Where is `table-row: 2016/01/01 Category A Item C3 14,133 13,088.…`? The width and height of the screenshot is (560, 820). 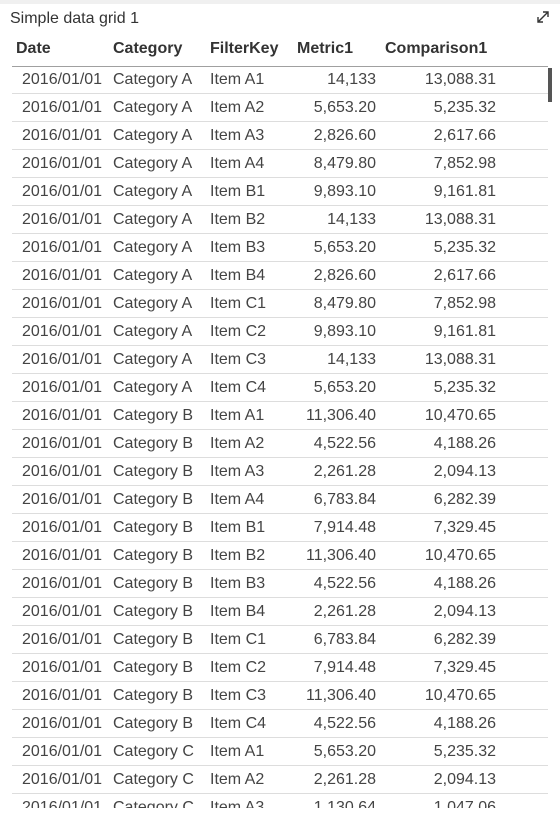 table-row: 2016/01/01 Category A Item C3 14,133 13,088.… is located at coordinates (280, 360).